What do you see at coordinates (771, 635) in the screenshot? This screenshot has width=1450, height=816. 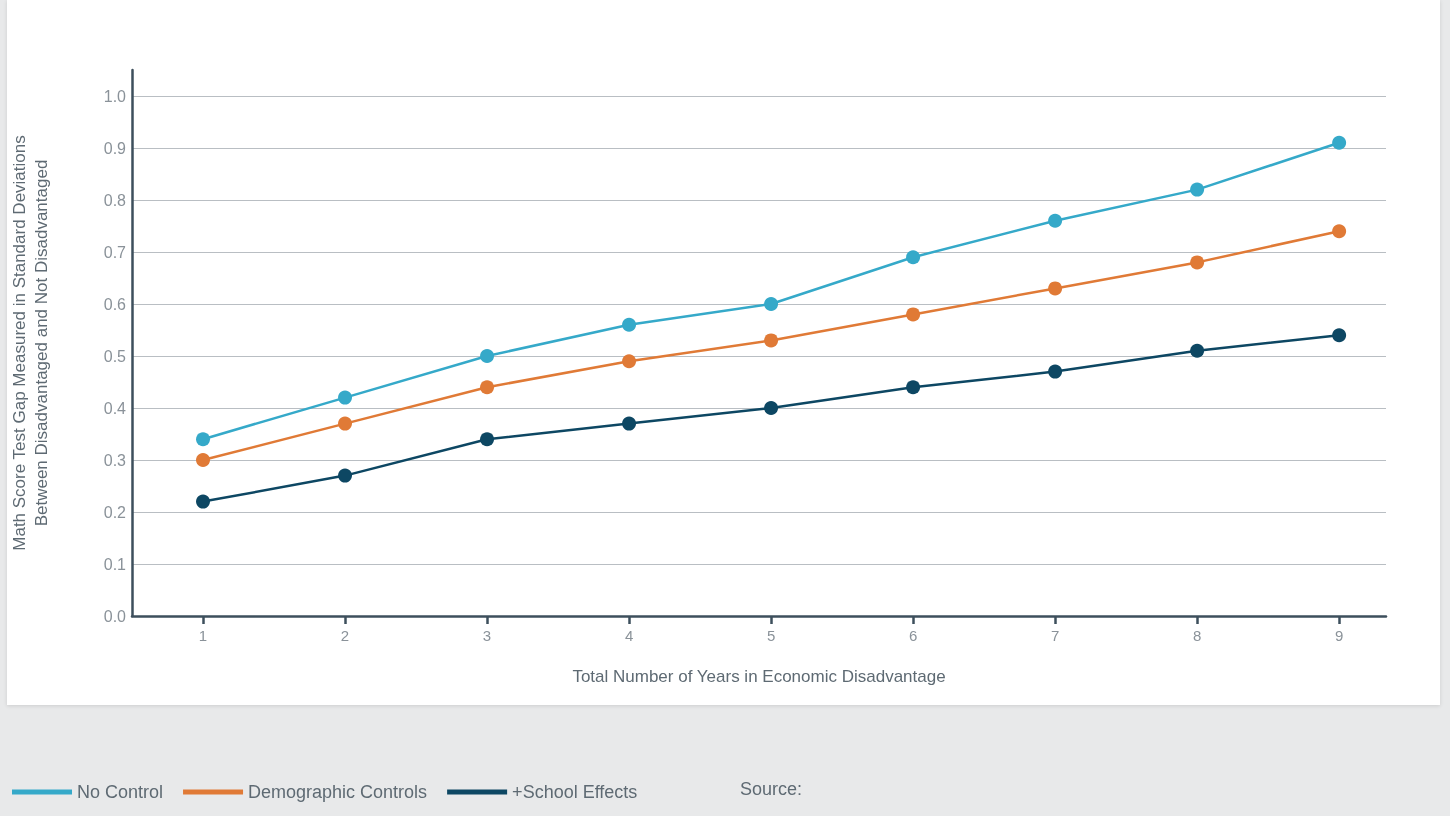 I see `x-tick-label: 5` at bounding box center [771, 635].